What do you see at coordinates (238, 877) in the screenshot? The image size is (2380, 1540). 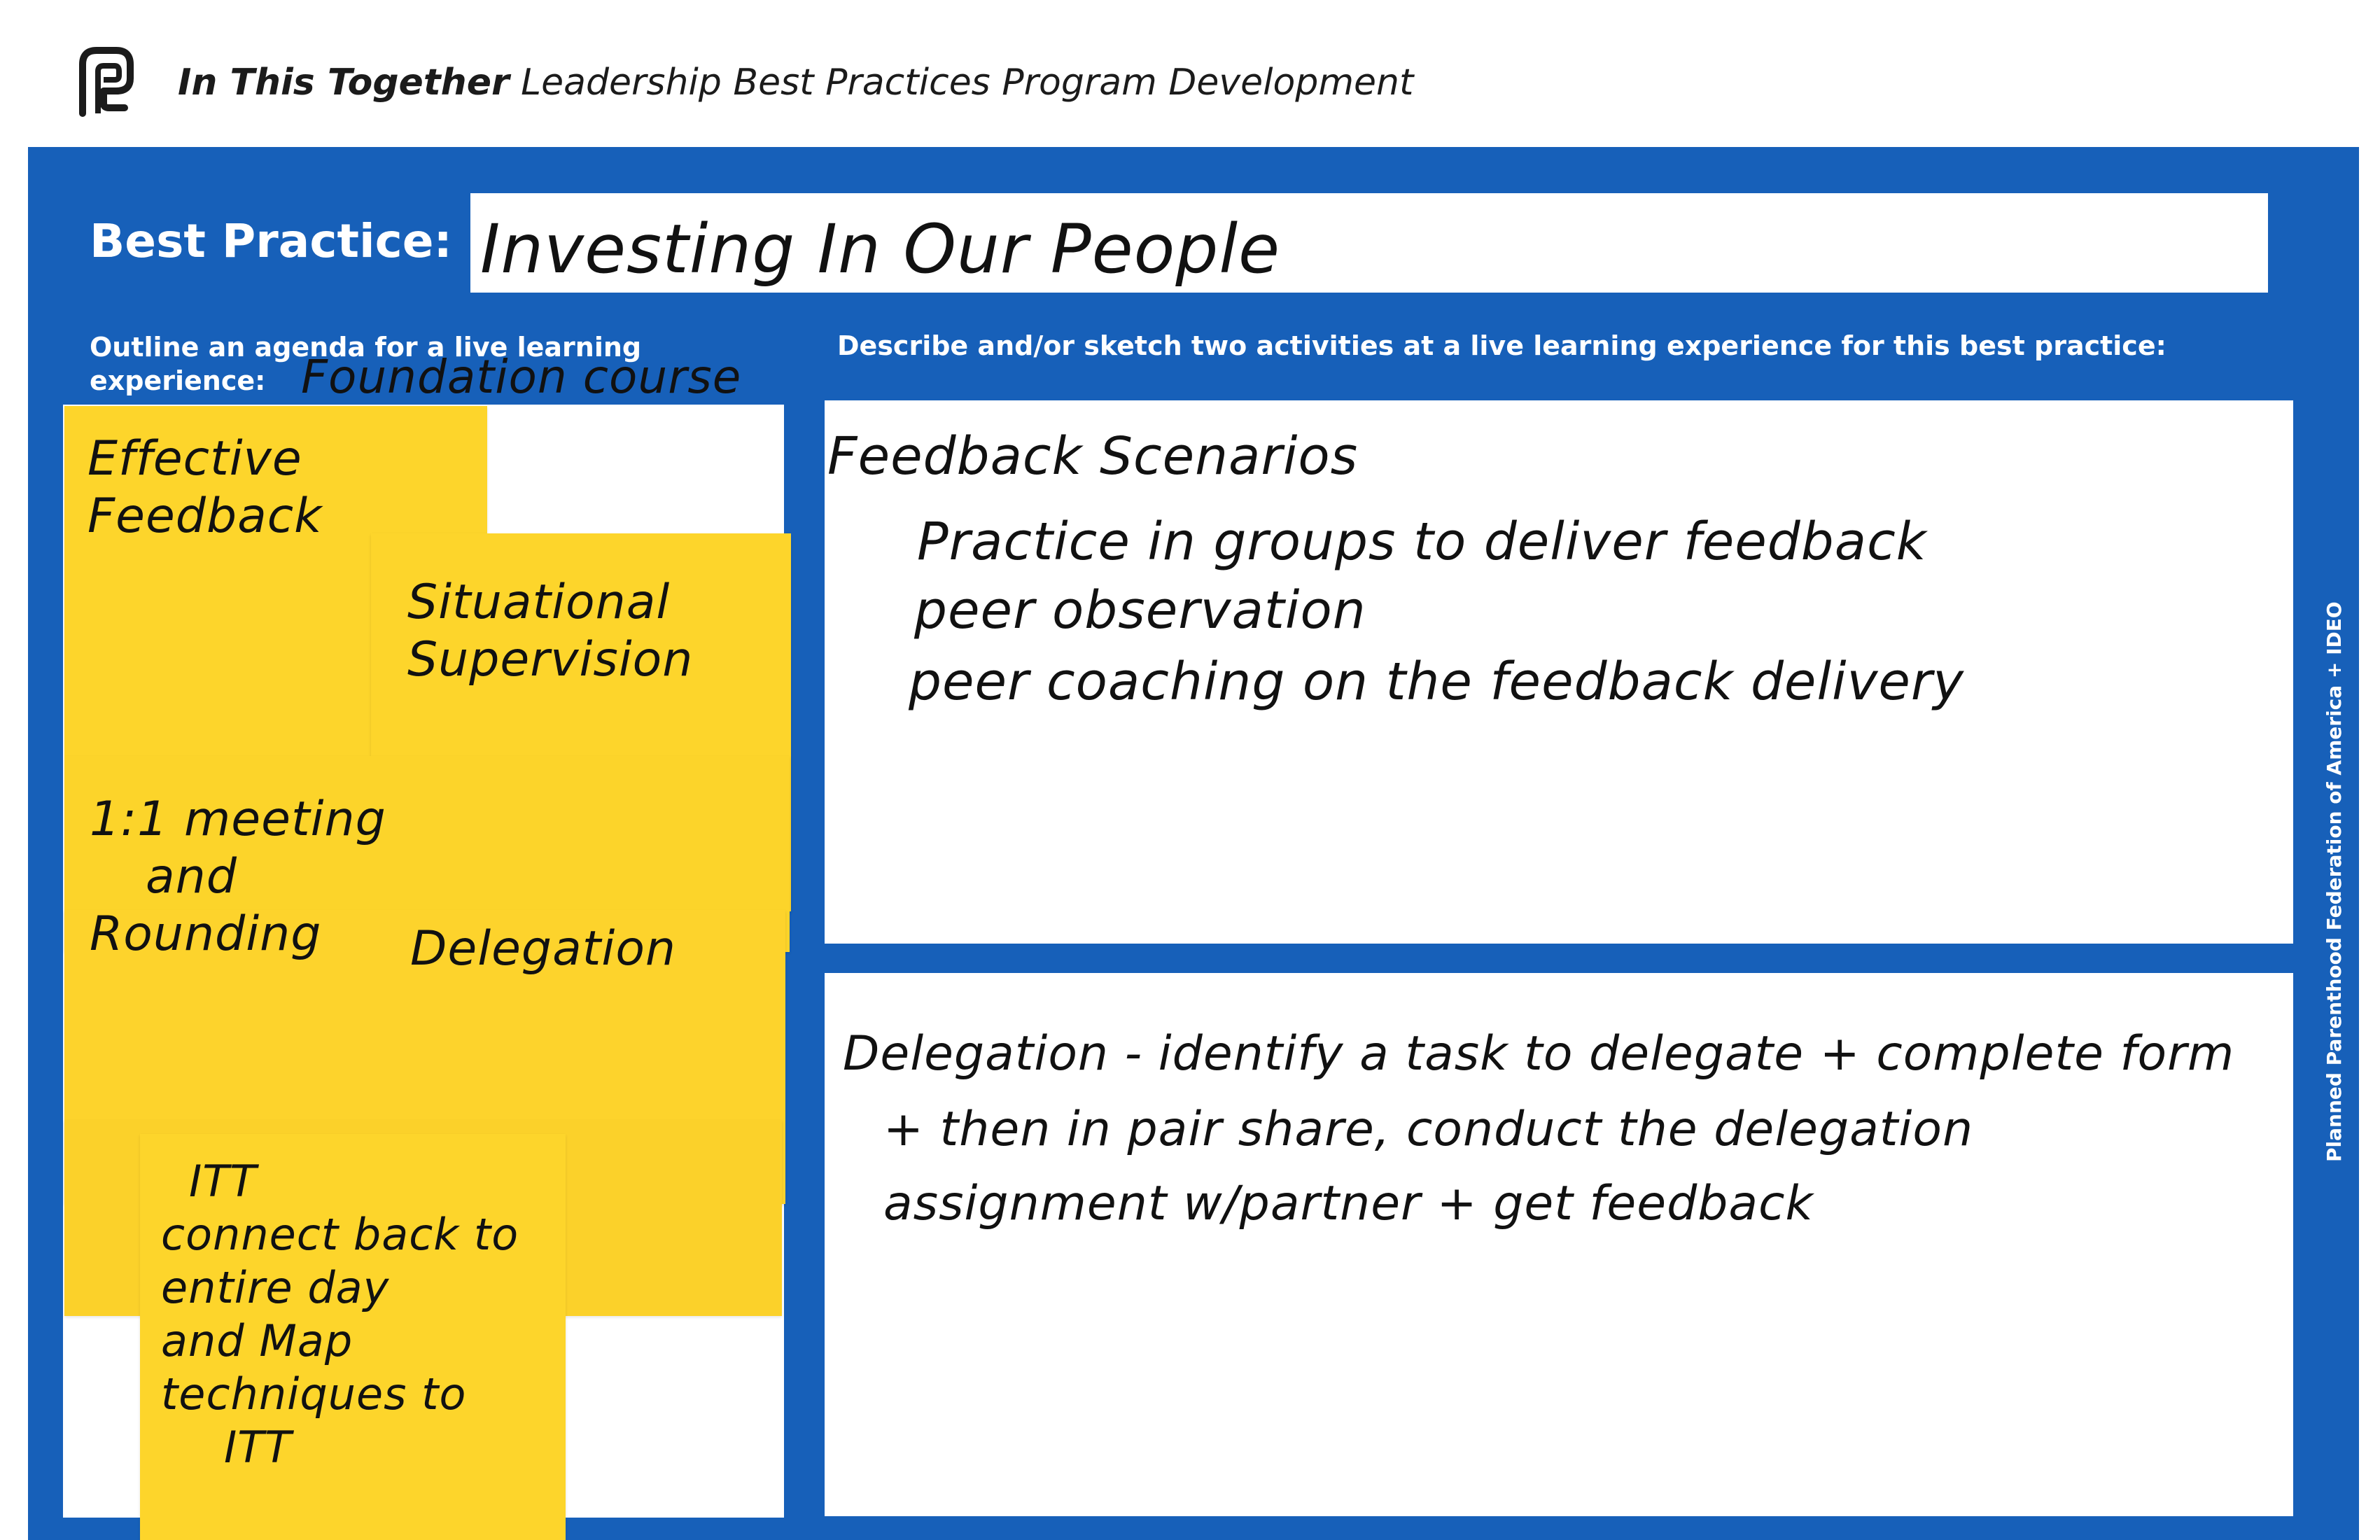 I see `note-meeting-rounding: 1:1 meeting and Rounding` at bounding box center [238, 877].